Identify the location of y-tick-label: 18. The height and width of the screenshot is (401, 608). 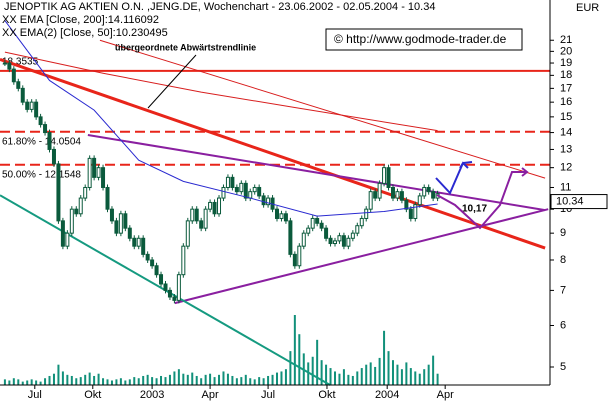
(566, 75).